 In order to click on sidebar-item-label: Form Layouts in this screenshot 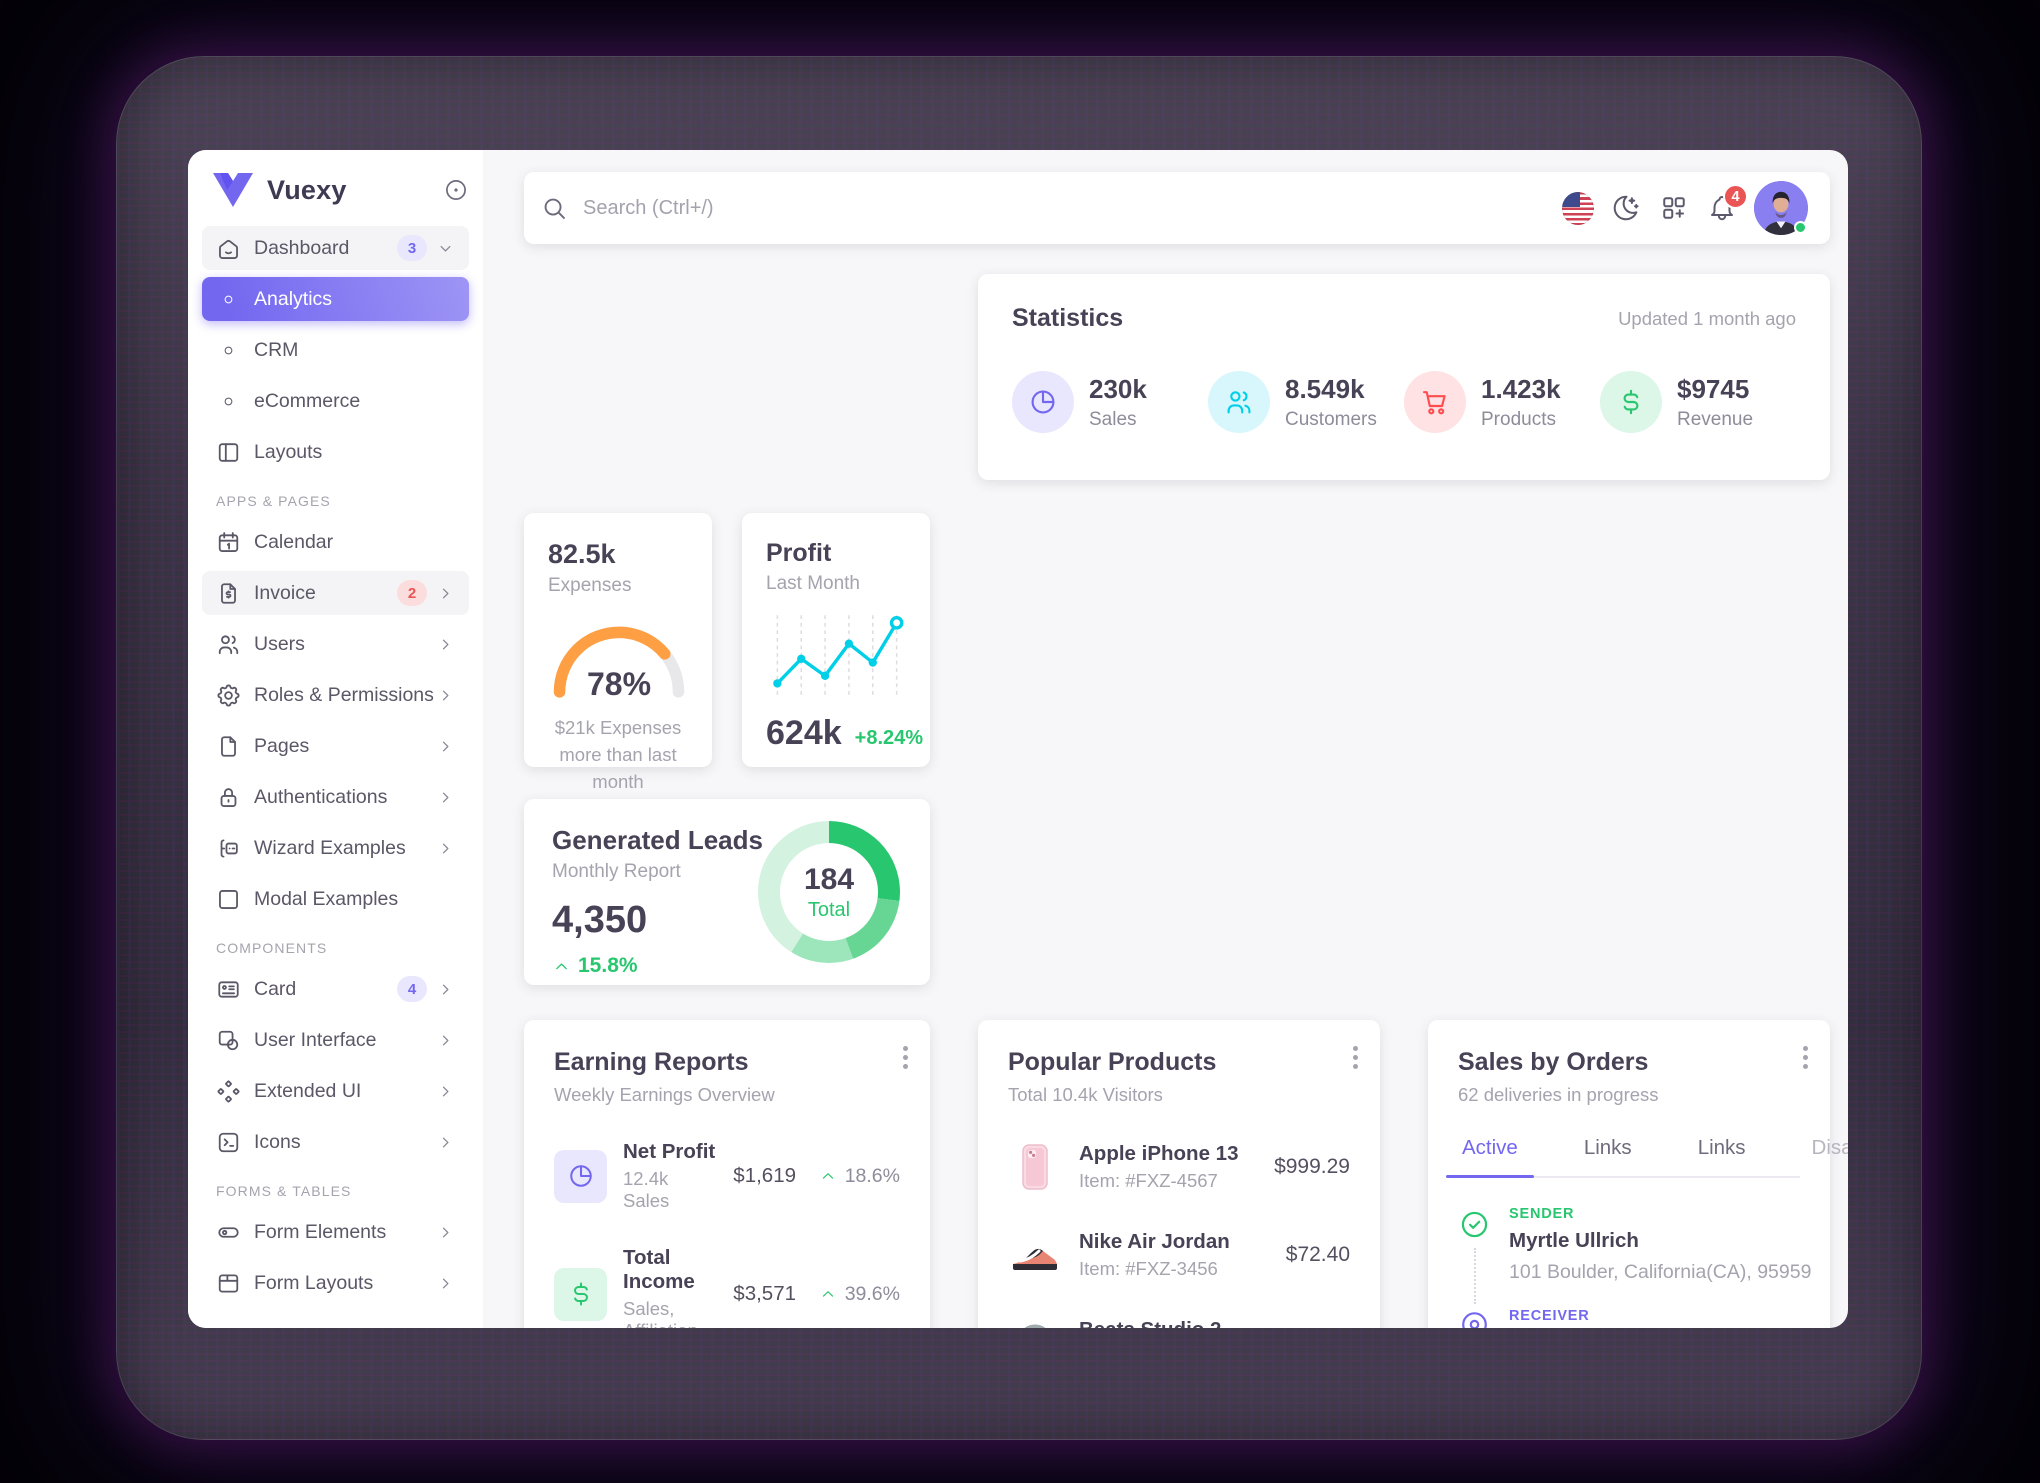, I will do `click(314, 1282)`.